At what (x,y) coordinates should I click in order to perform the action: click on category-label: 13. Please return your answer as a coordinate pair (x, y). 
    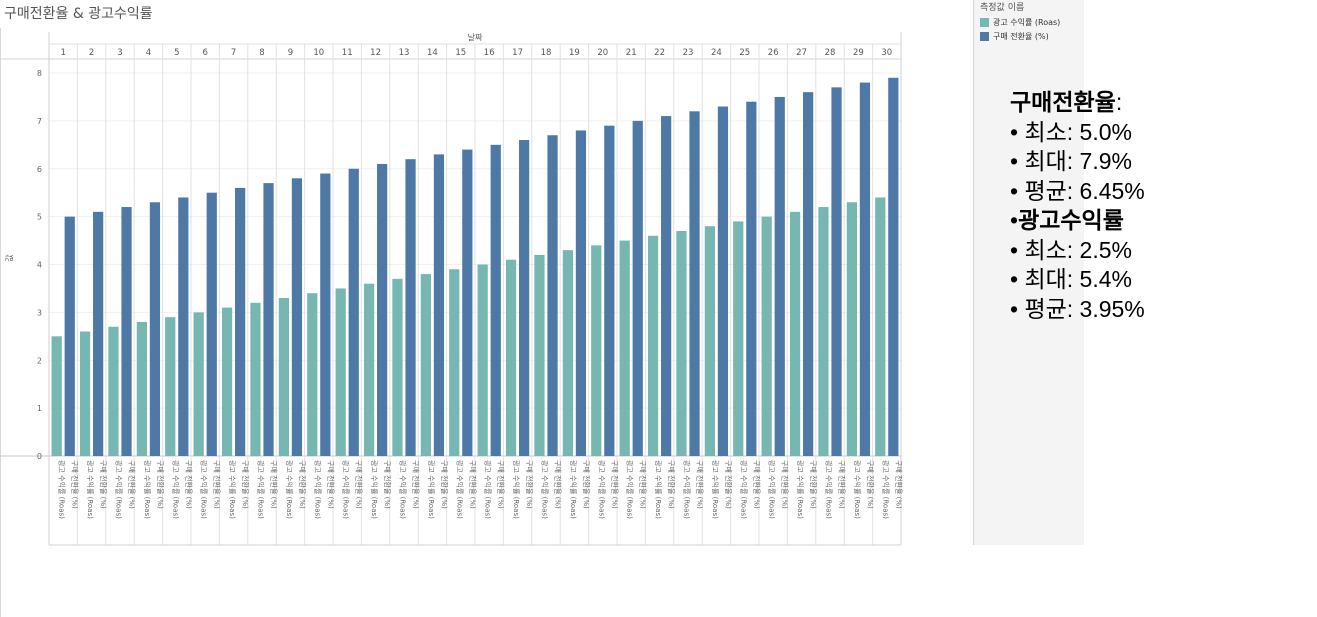
    Looking at the image, I should click on (404, 53).